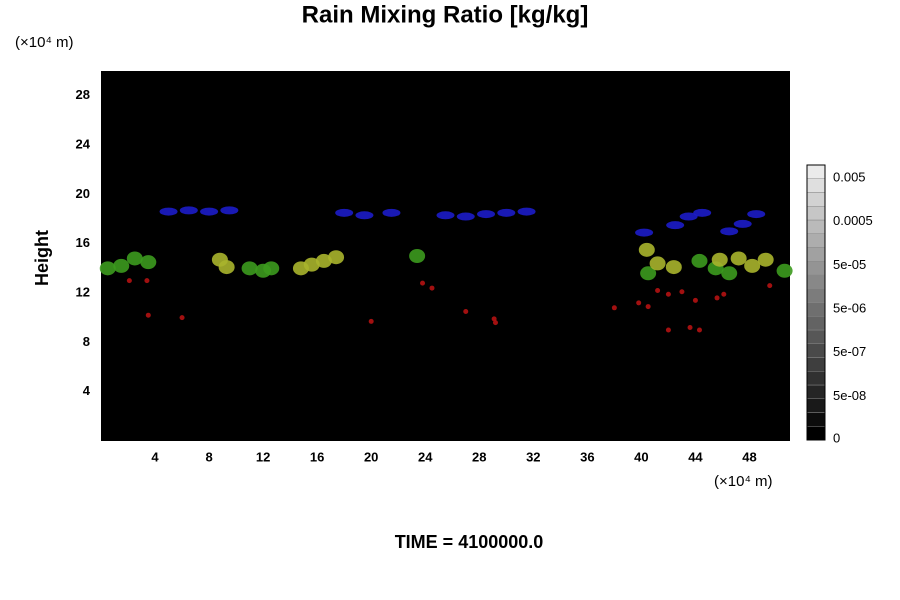  Describe the element at coordinates (155, 456) in the screenshot. I see `x-tick-label: 4` at that location.